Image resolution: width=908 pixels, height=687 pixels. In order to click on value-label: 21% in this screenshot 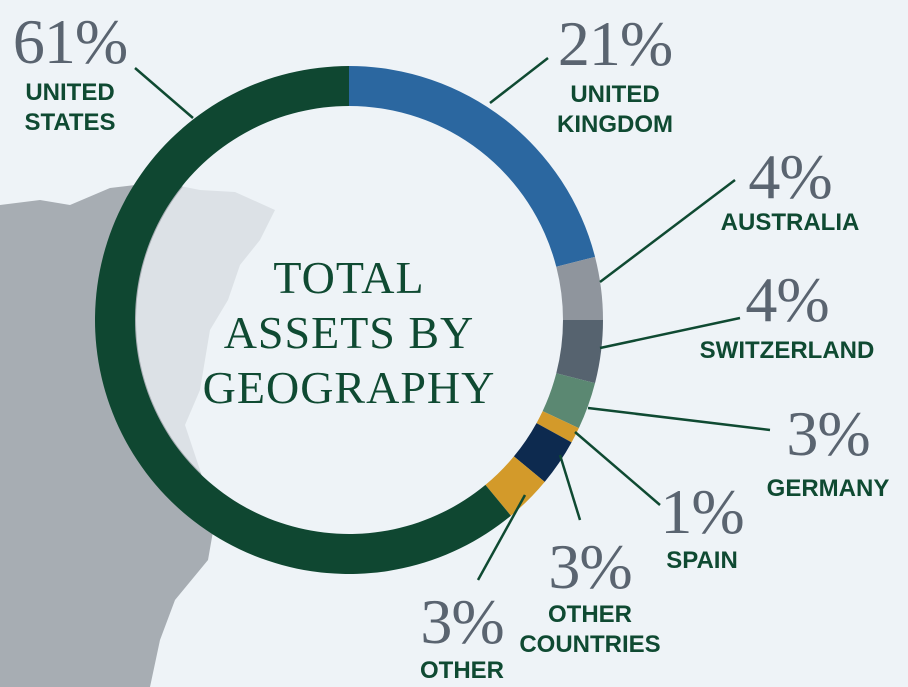, I will do `click(615, 43)`.